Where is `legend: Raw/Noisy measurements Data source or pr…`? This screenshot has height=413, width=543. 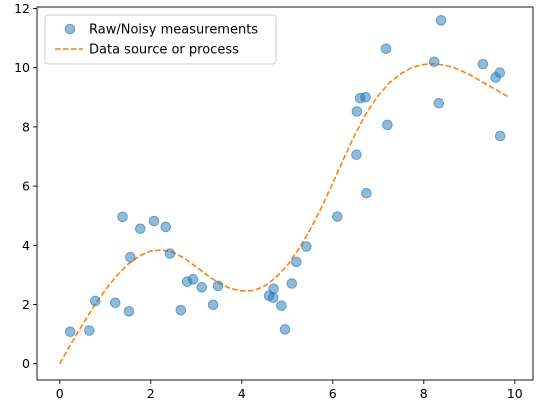 legend: Raw/Noisy measurements Data source or pr… is located at coordinates (160, 39).